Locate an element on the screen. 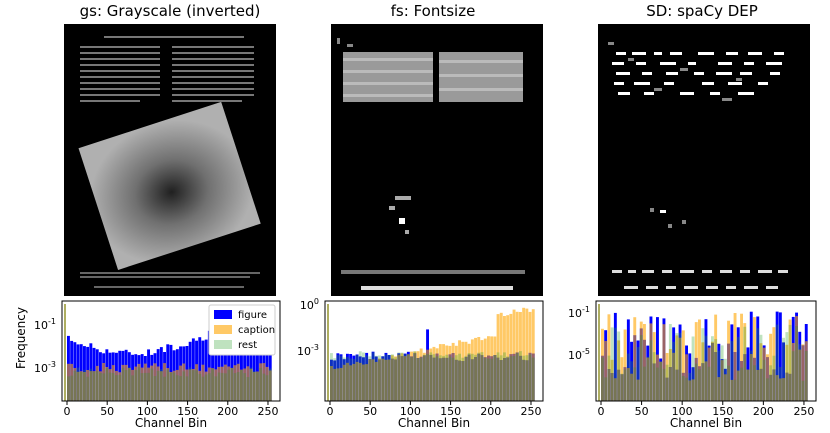  ytick-label: 10⁻³ is located at coordinates (45, 367).